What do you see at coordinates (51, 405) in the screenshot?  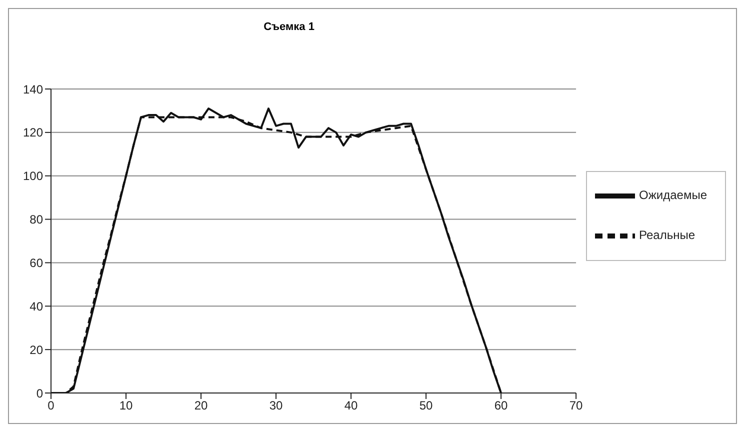 I see `x-tick-label: 0` at bounding box center [51, 405].